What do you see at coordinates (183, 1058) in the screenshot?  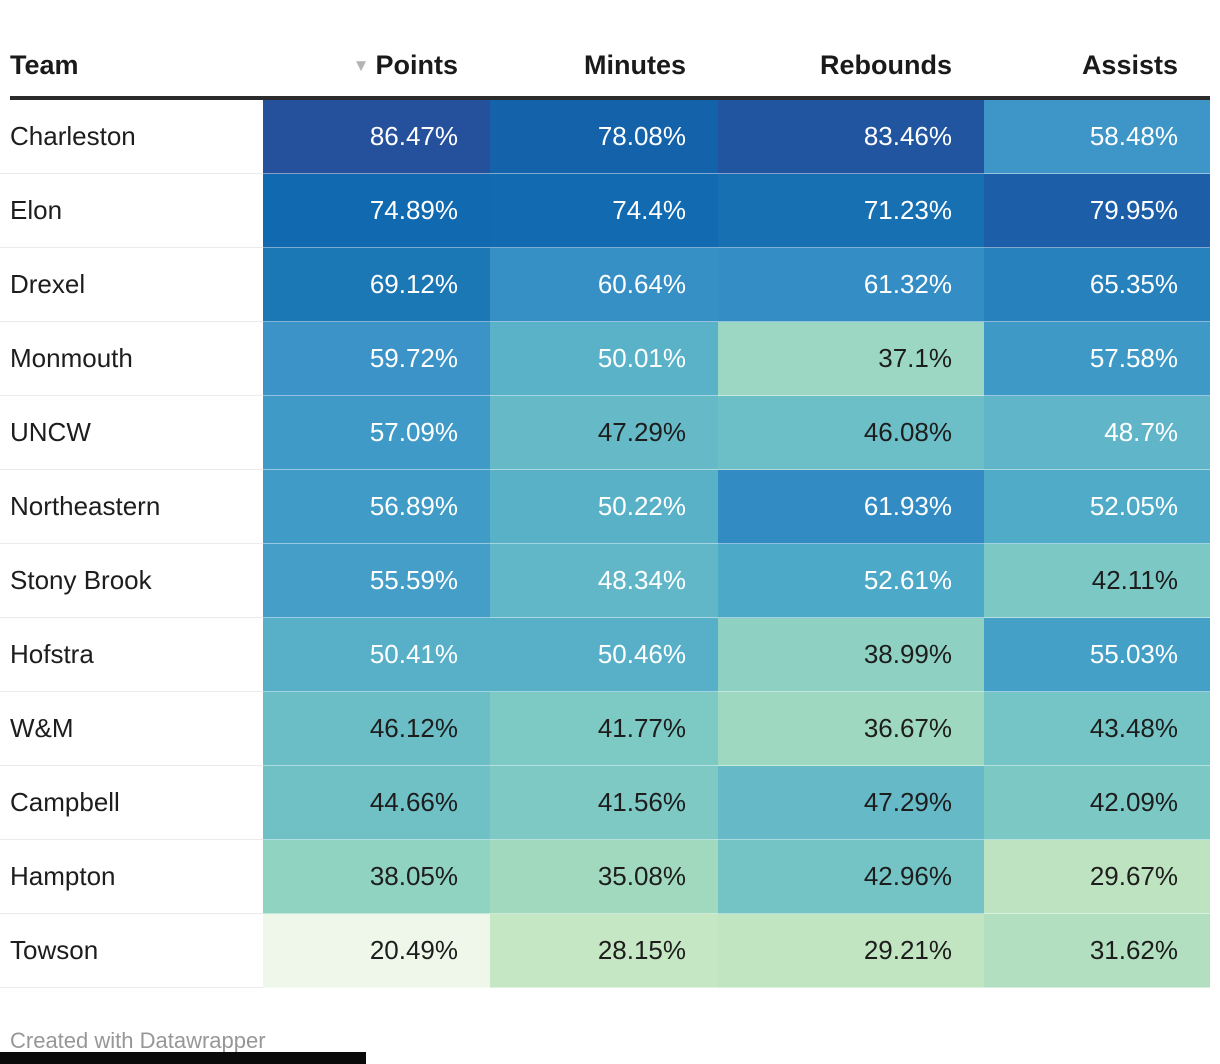 I see `bottom-left-bar` at bounding box center [183, 1058].